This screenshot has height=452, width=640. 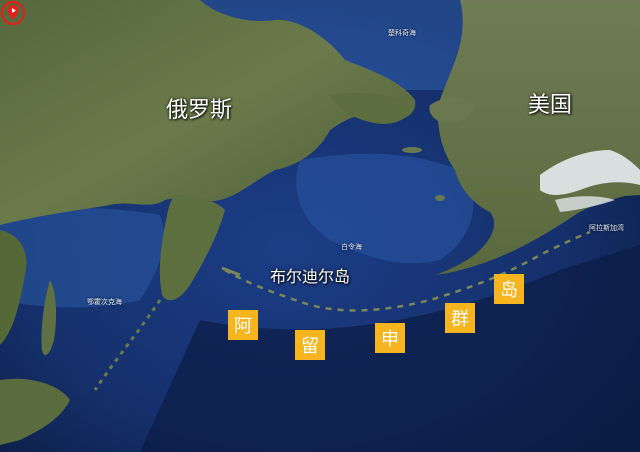 I want to click on mainland-west, so click(x=13, y=287).